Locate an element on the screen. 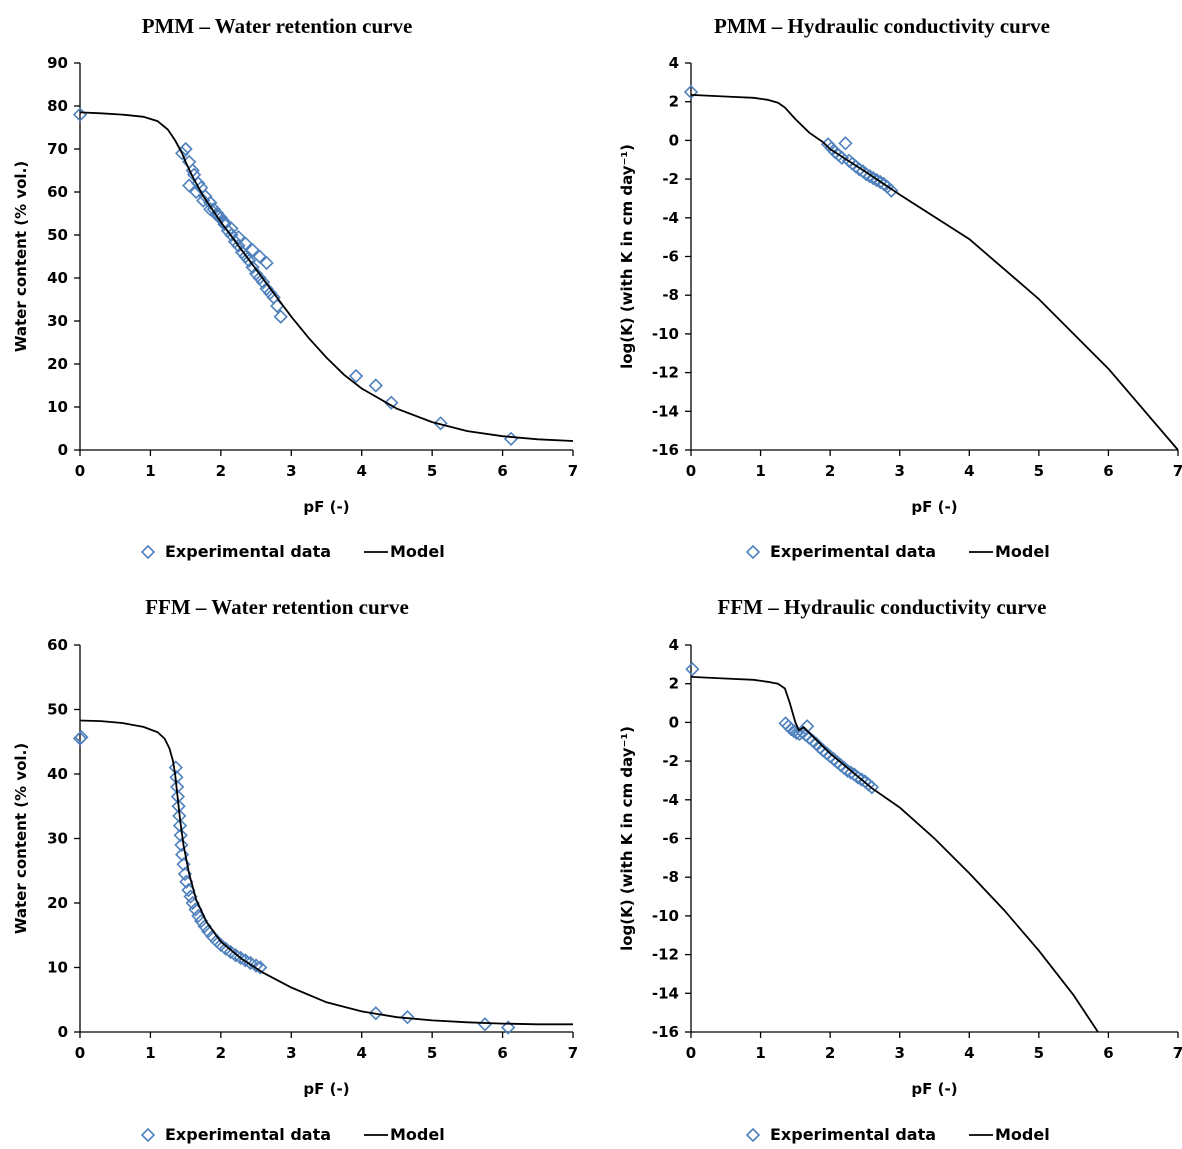 The height and width of the screenshot is (1149, 1182). y-tick-label: -4 is located at coordinates (670, 800).